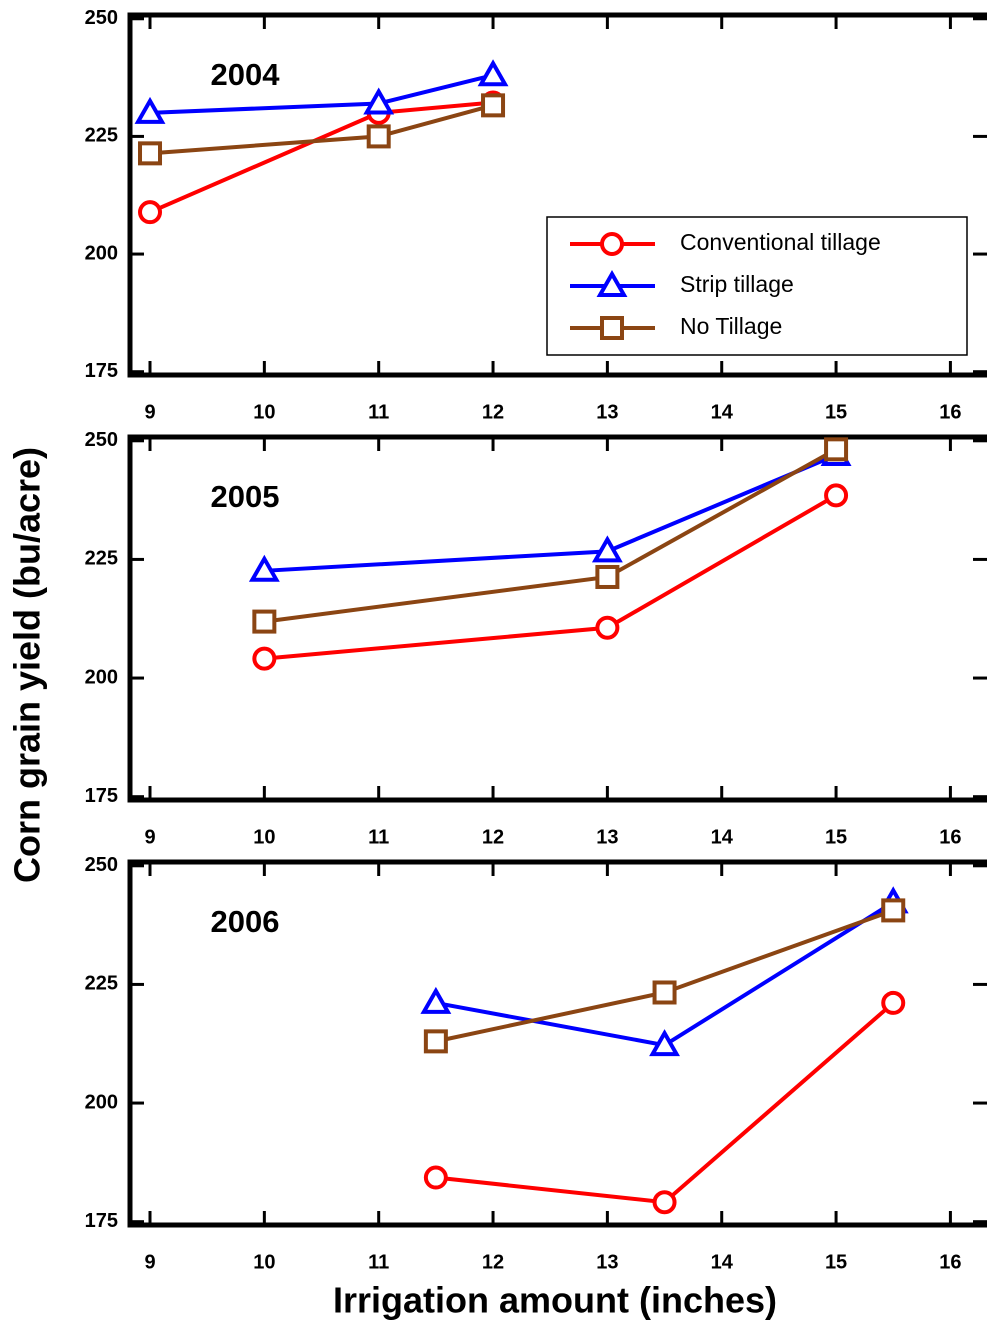 The image size is (987, 1330). Describe the element at coordinates (246, 74) in the screenshot. I see `panel-title: 2004` at that location.